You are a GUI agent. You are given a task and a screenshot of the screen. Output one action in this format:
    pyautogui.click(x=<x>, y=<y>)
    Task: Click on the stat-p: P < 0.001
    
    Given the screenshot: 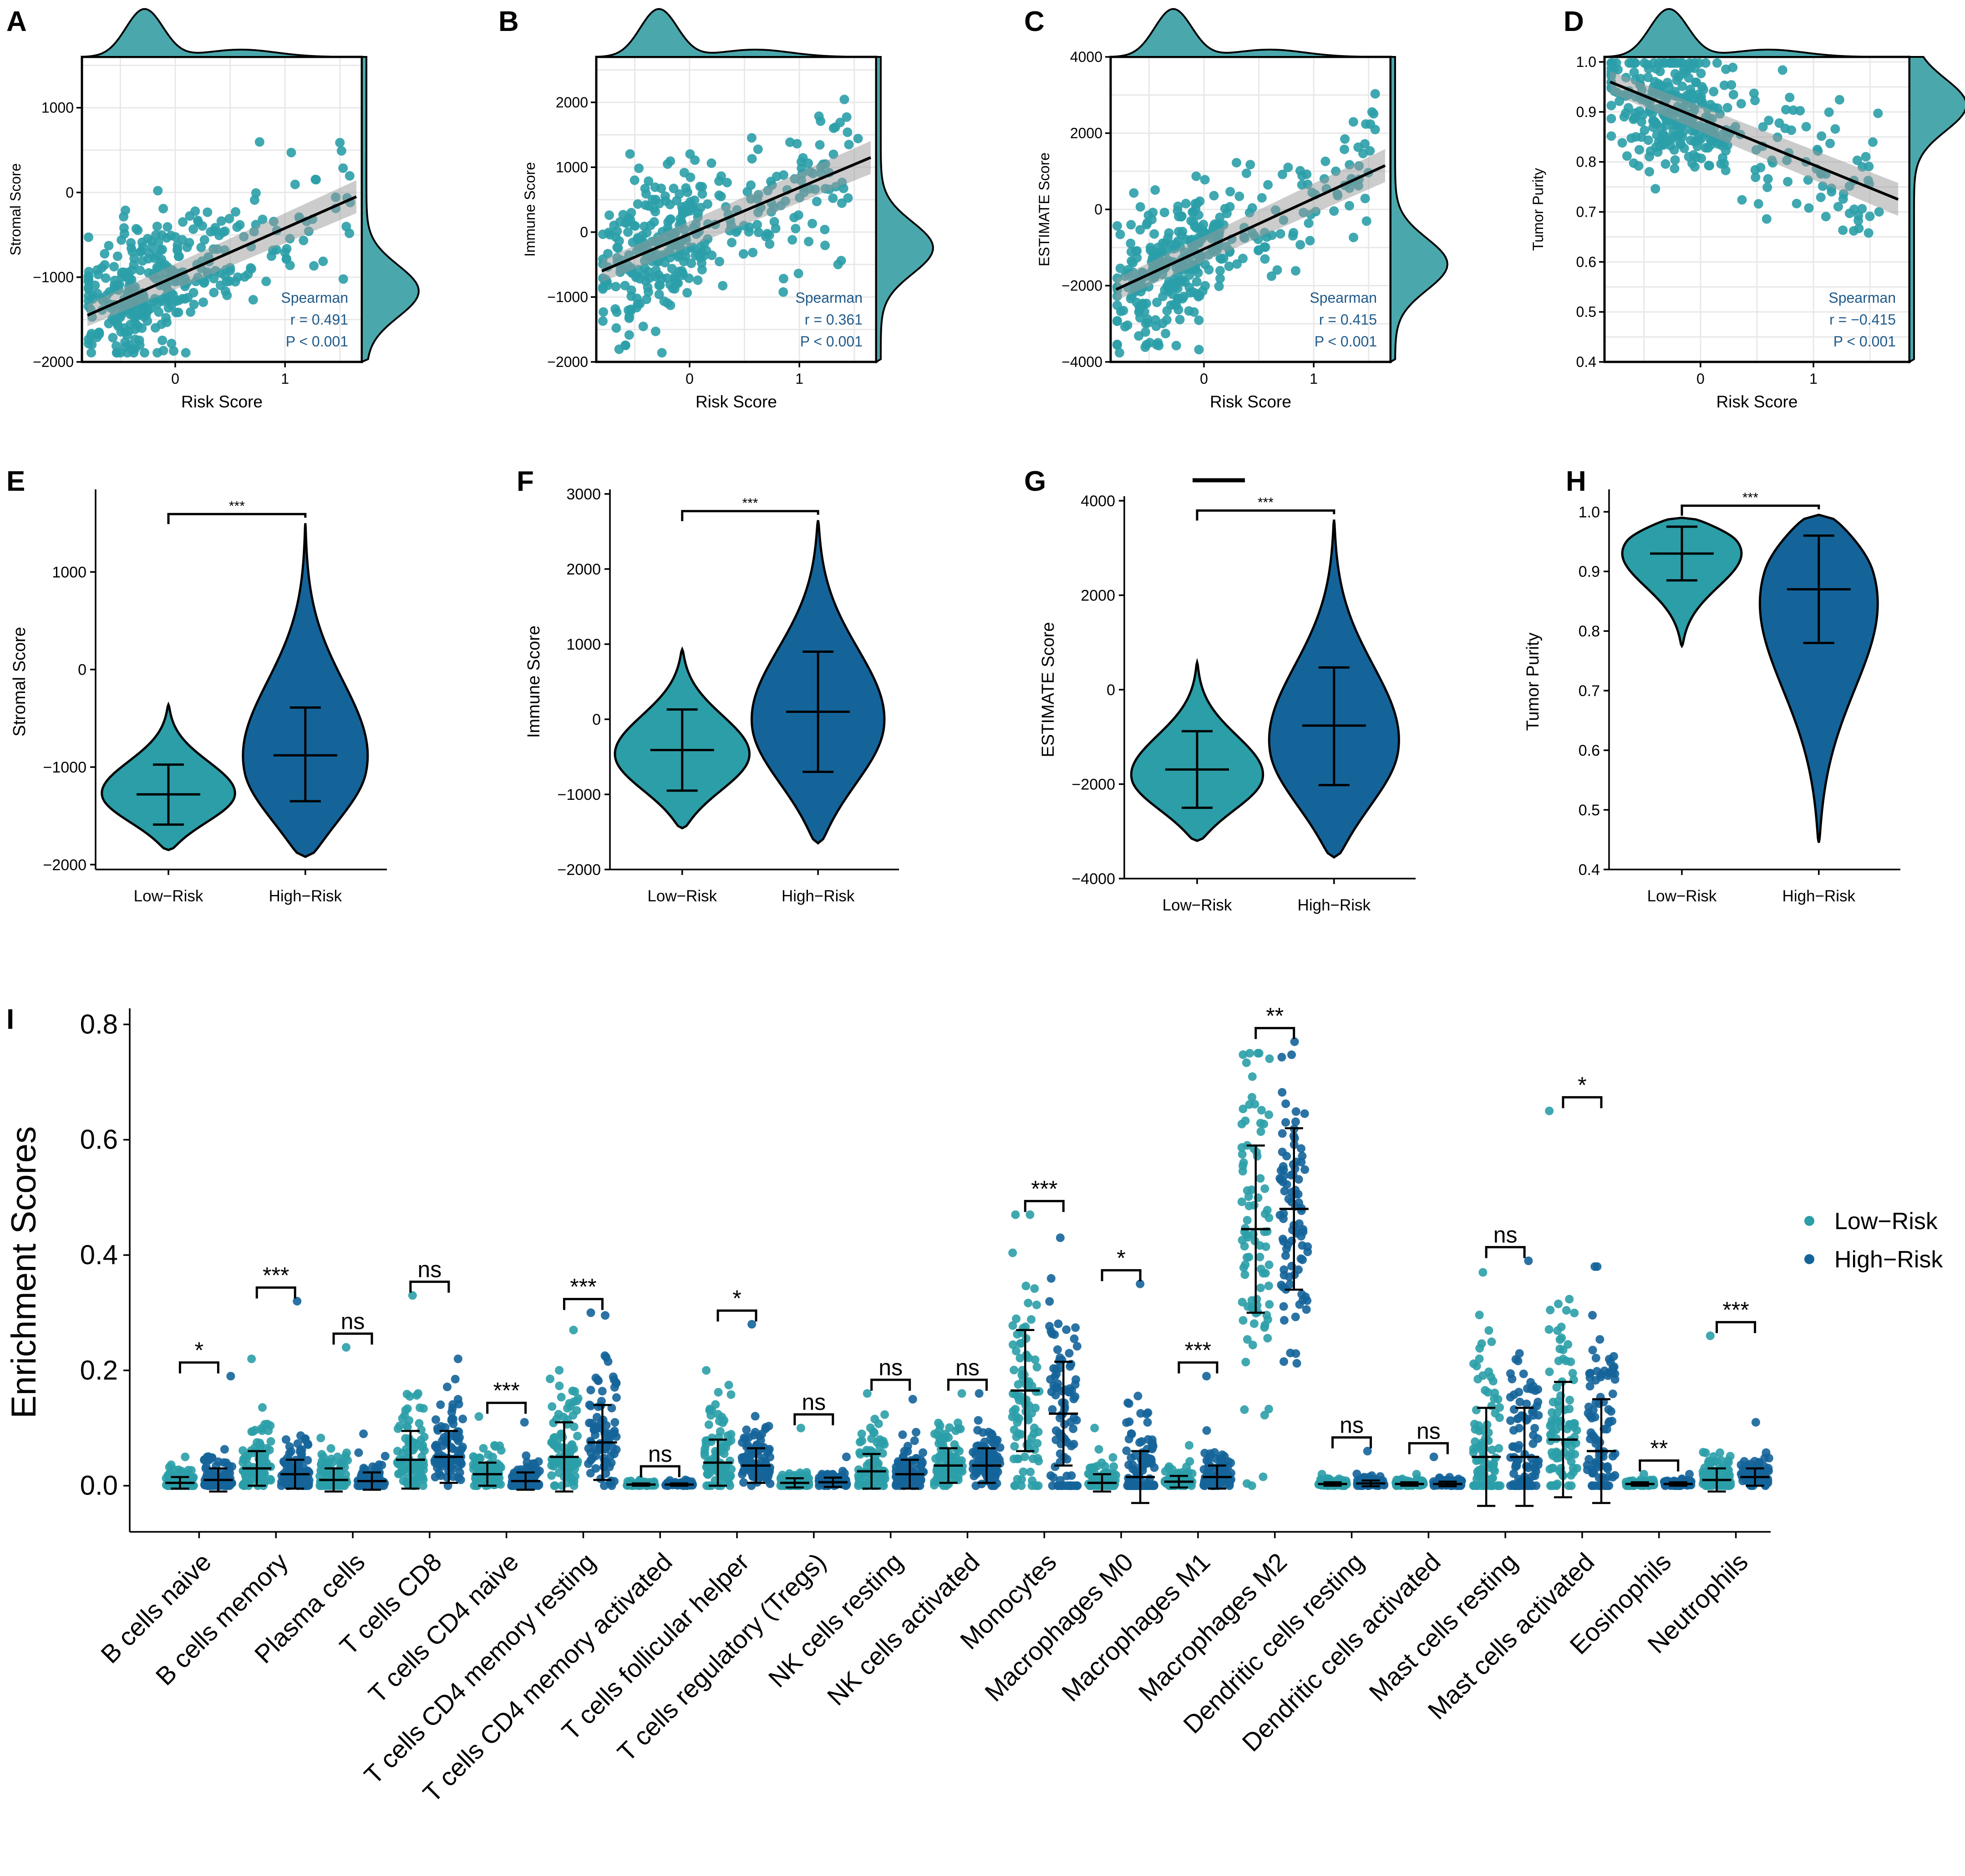 What is the action you would take?
    pyautogui.click(x=317, y=341)
    